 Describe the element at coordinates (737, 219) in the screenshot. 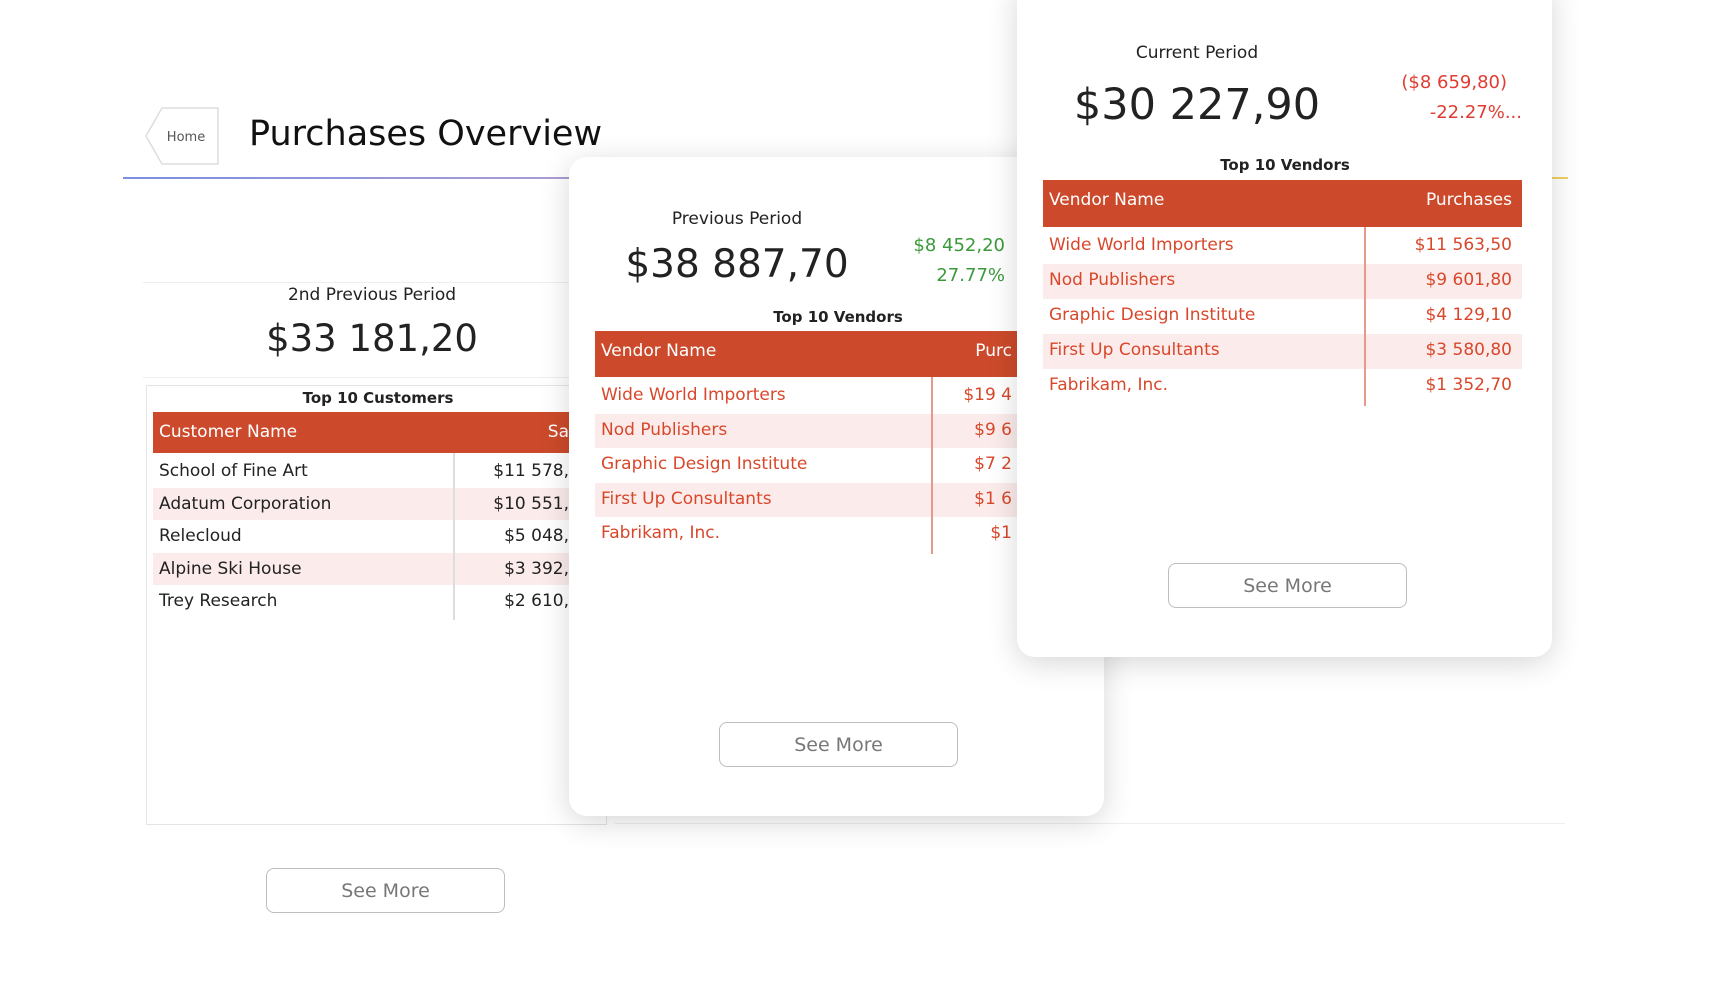

I see `period-label: Previous Period` at that location.